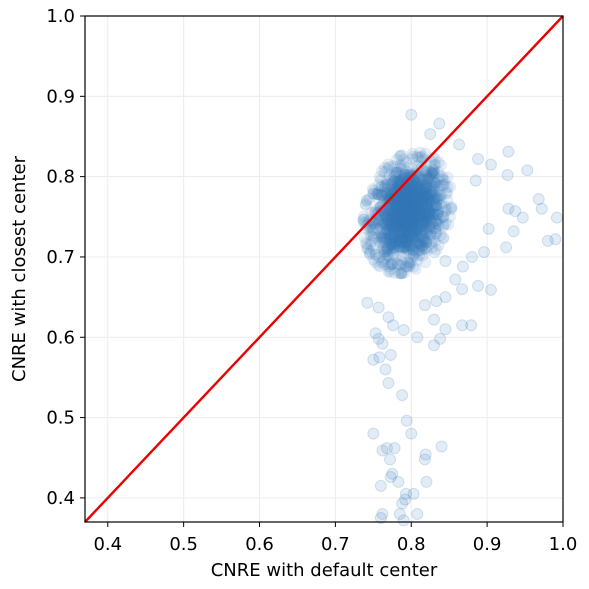  Describe the element at coordinates (183, 544) in the screenshot. I see `x-tick-label: 0.5` at that location.